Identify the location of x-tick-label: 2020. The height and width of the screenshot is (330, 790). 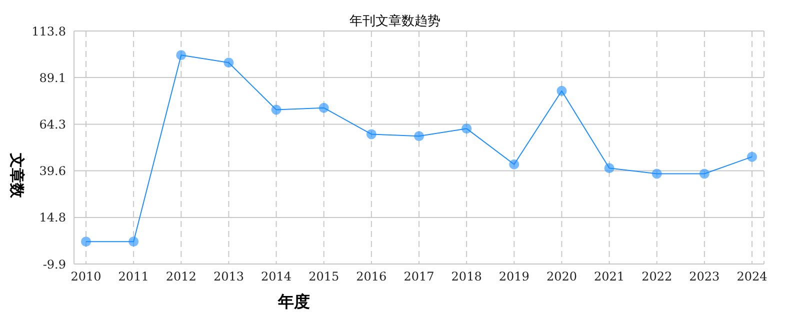
(561, 277).